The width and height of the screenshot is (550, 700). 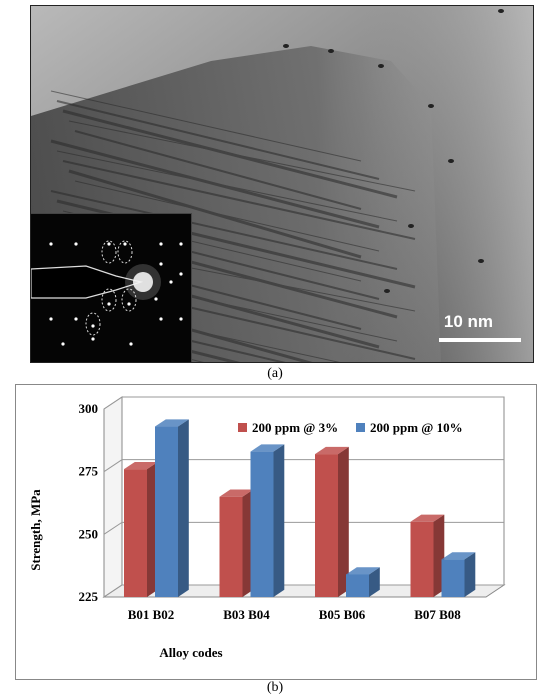 What do you see at coordinates (89, 533) in the screenshot?
I see `y-tick-label-1: 250` at bounding box center [89, 533].